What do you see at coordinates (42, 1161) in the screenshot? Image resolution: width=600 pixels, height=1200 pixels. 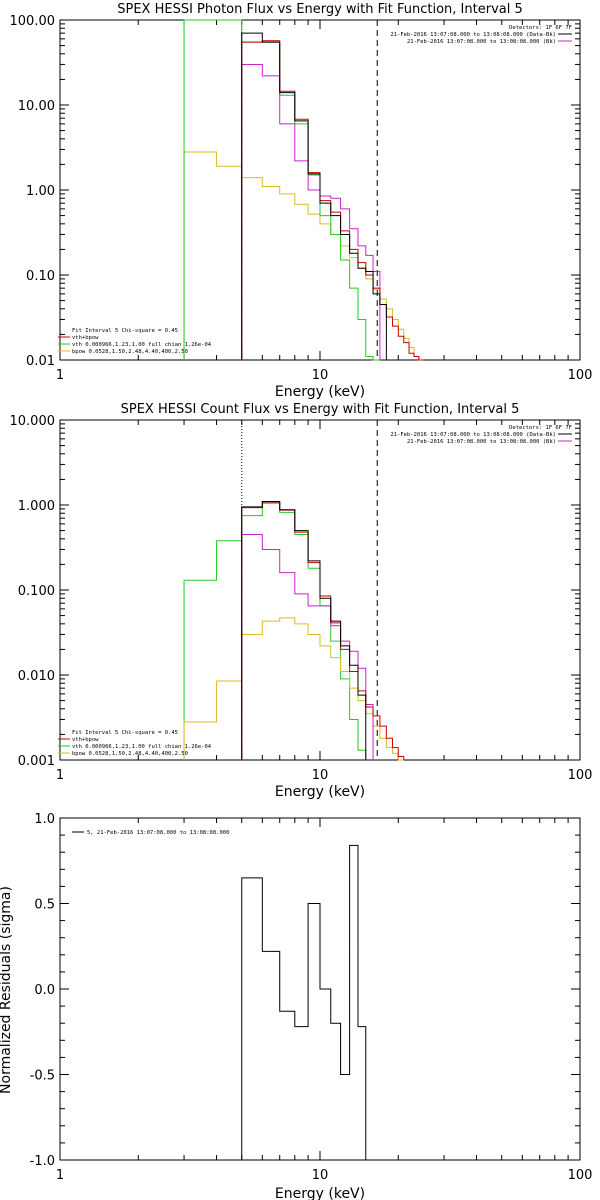 I see `residuals-y-tick-label: -1.0` at bounding box center [42, 1161].